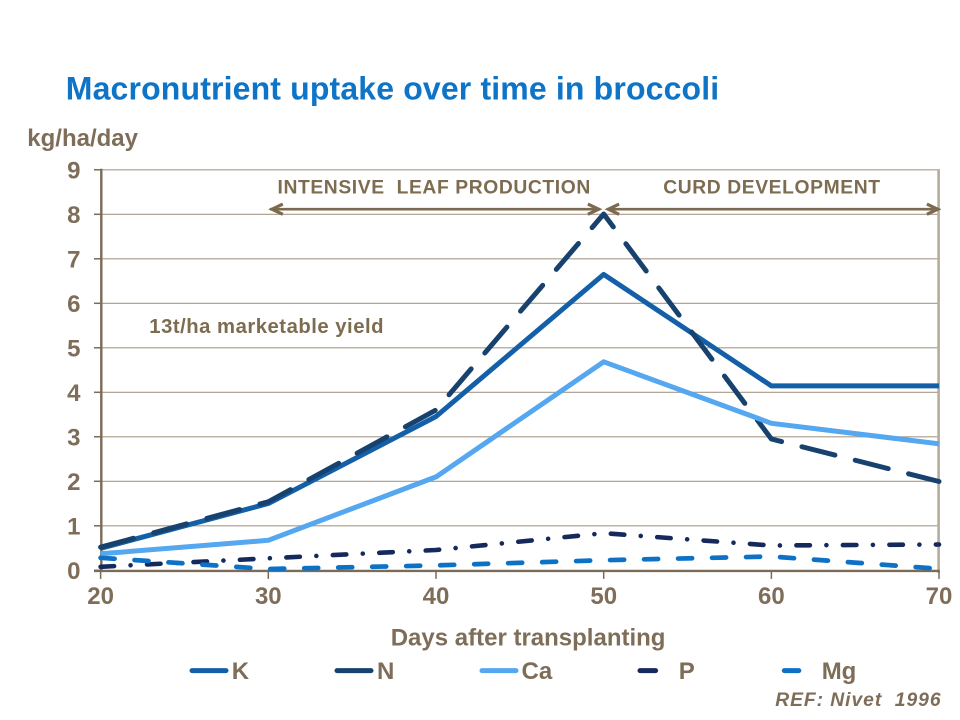 This screenshot has width=960, height=720. I want to click on svg-text: REF: Nivet 1996, so click(858, 700).